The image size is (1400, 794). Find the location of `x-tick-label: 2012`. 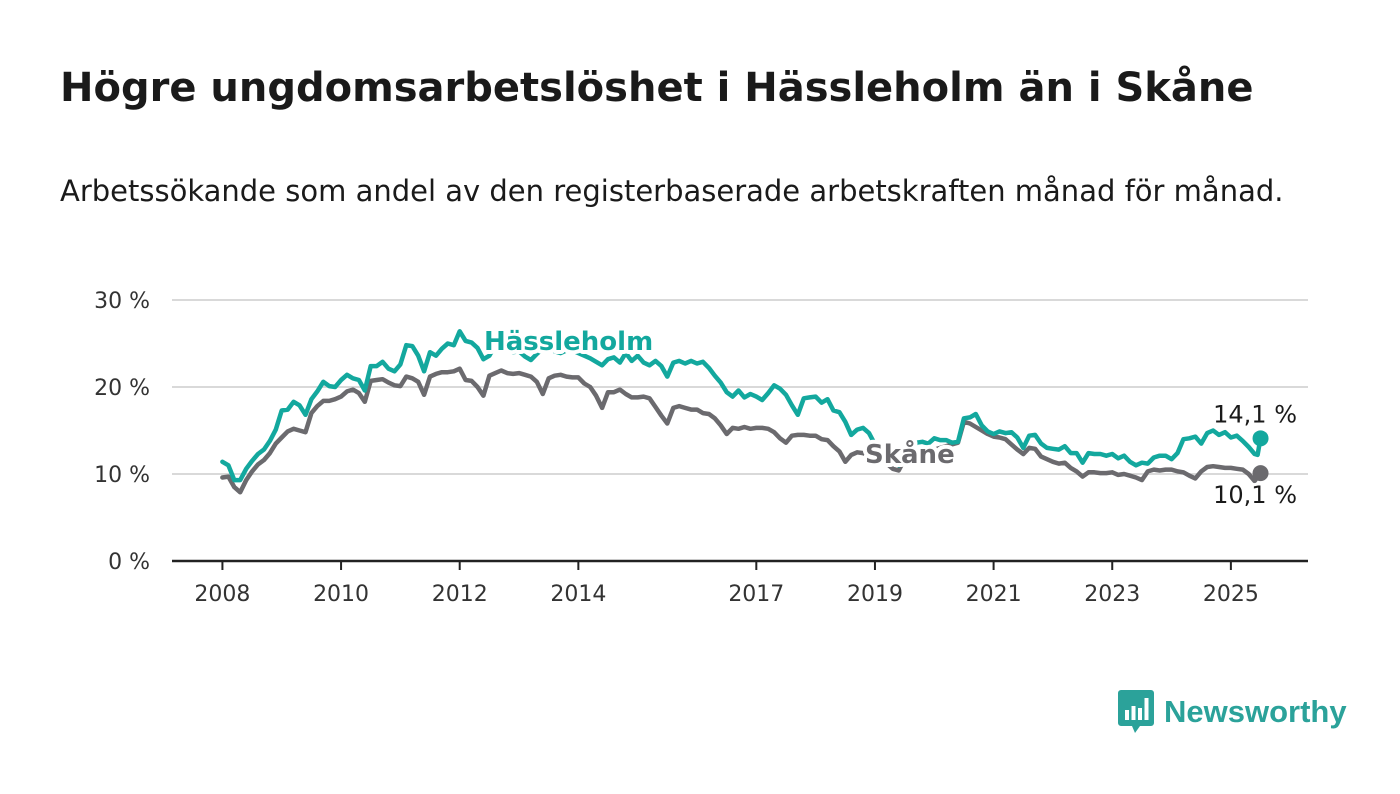

x-tick-label: 2012 is located at coordinates (460, 594).